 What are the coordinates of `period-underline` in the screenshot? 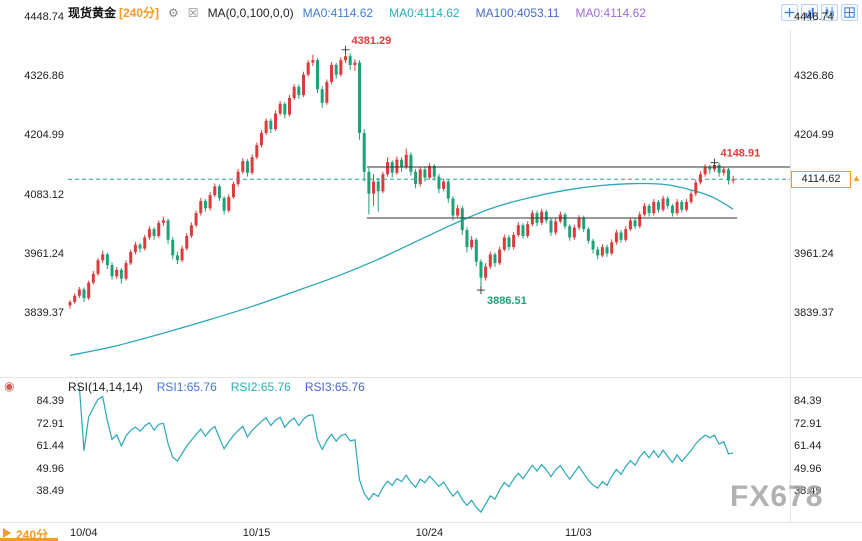 It's located at (29, 539).